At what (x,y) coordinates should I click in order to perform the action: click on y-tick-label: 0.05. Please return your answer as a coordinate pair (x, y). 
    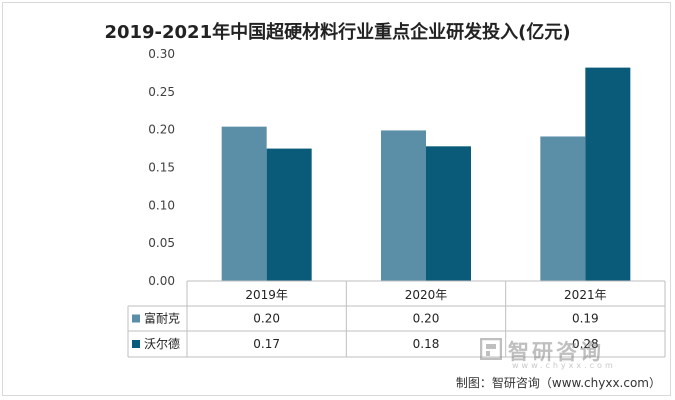
    Looking at the image, I should click on (161, 243).